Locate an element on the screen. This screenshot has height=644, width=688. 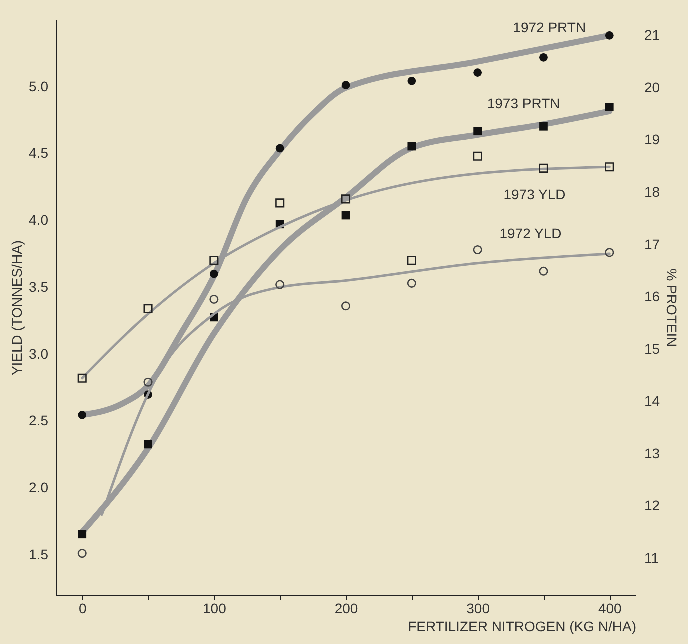
y2-tick-label: 15 is located at coordinates (652, 348).